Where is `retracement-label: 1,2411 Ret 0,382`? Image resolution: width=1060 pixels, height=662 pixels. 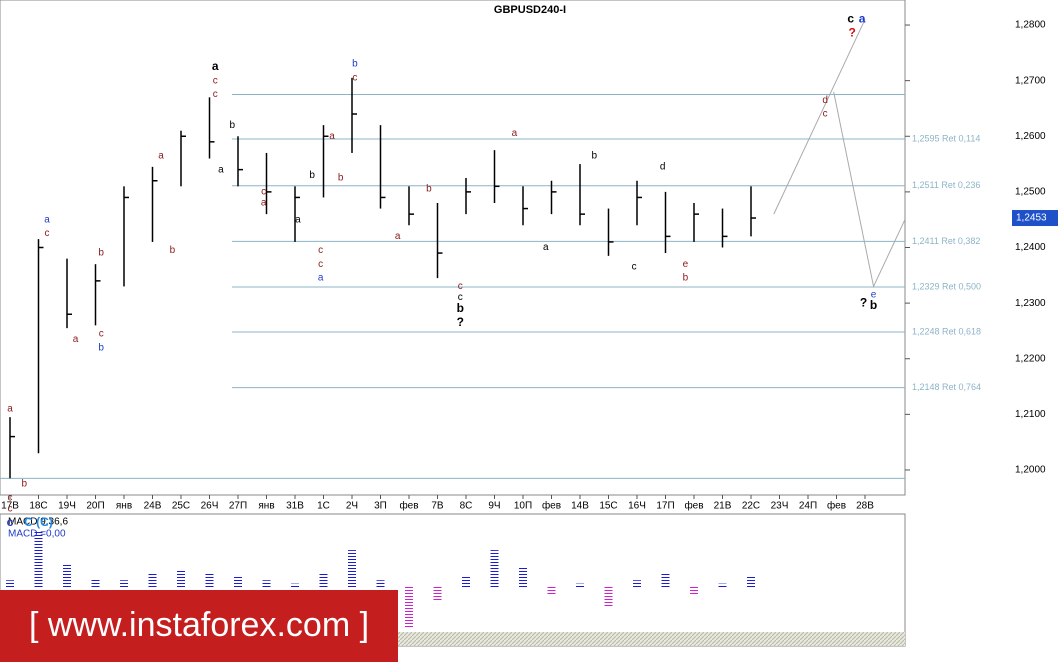
retracement-label: 1,2411 Ret 0,382 is located at coordinates (946, 241).